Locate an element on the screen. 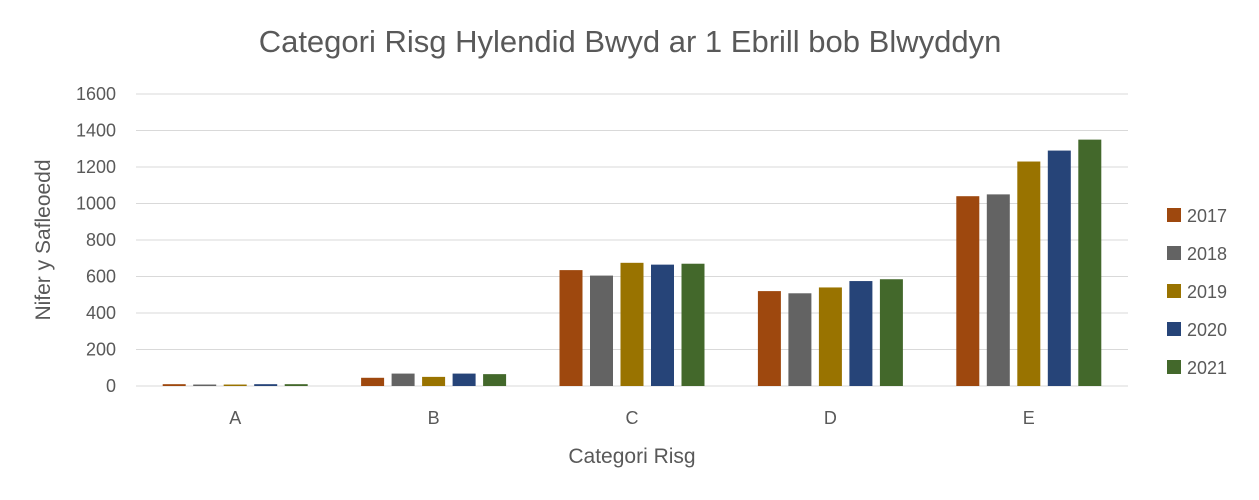 The height and width of the screenshot is (500, 1259). y-axis-label: Nifer y Safleoedd is located at coordinates (43, 239).